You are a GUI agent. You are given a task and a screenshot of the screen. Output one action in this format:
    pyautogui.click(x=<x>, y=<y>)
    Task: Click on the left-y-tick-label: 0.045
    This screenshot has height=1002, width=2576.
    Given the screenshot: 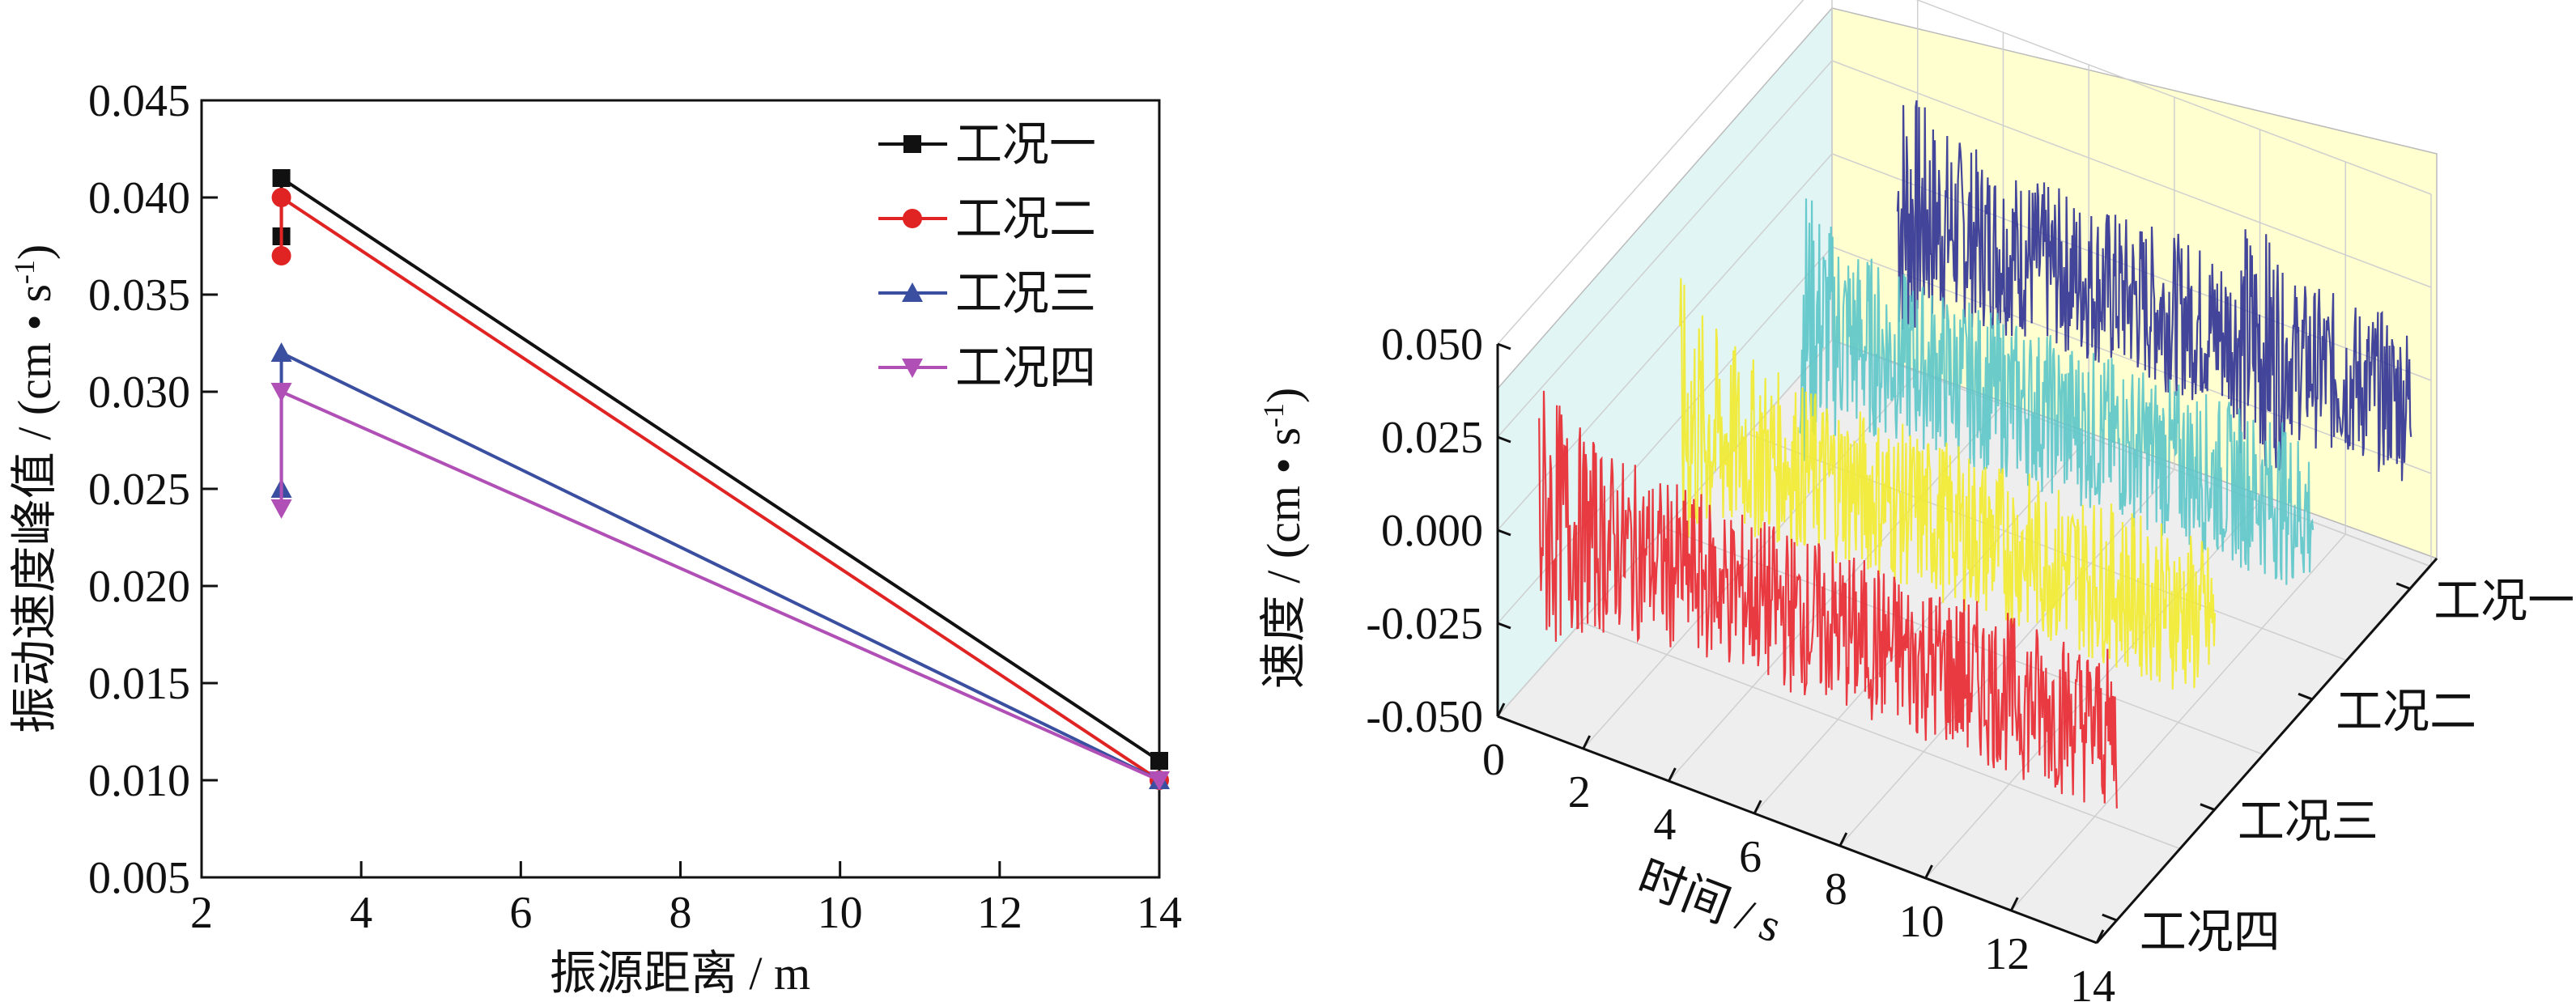 What is the action you would take?
    pyautogui.click(x=139, y=101)
    